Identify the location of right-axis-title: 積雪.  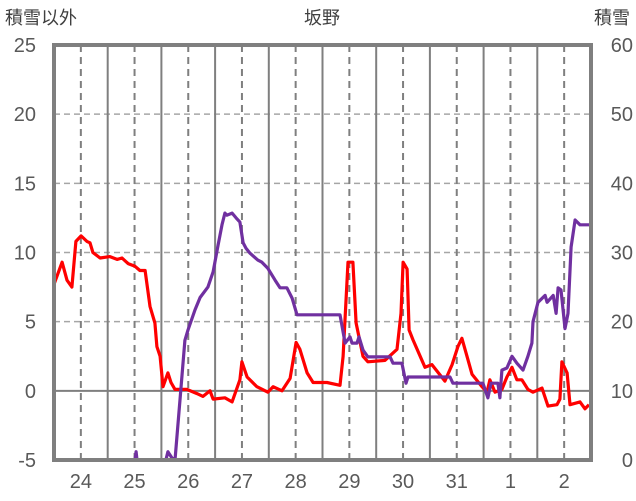
(612, 18).